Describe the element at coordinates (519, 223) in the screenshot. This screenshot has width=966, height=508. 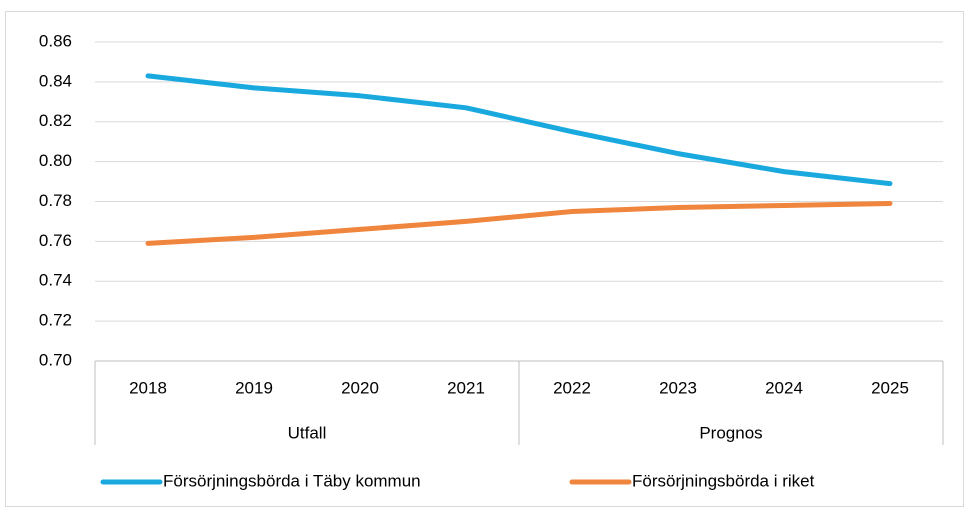
I see `series-line` at that location.